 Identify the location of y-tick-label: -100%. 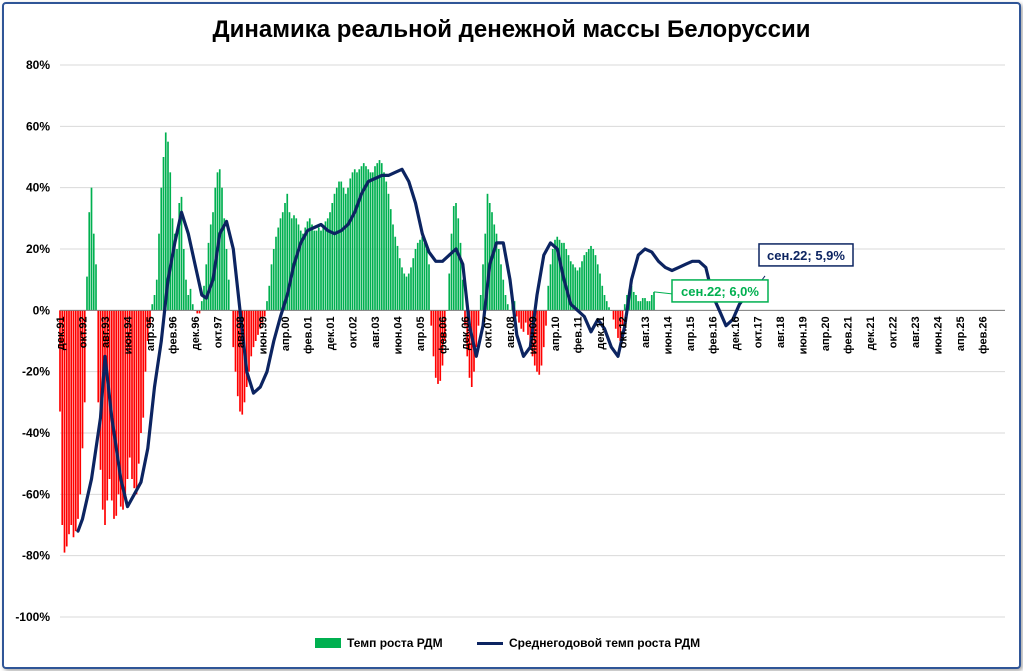
(32, 617).